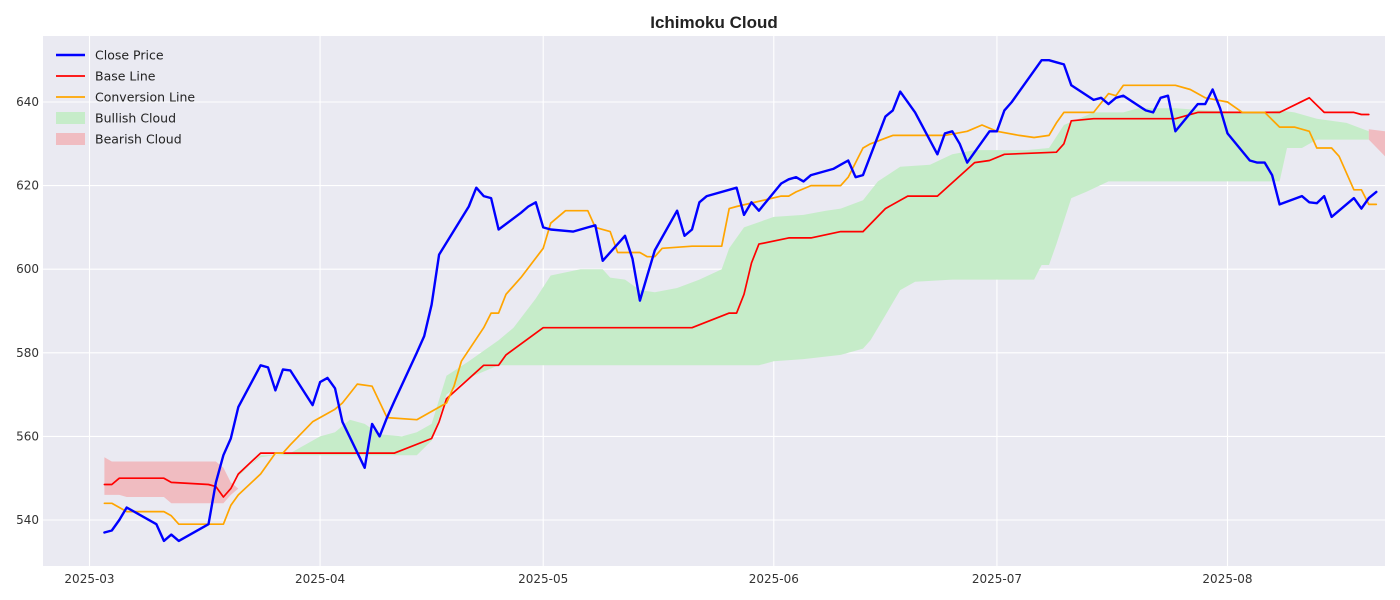 This screenshot has height=600, width=1400. What do you see at coordinates (138, 139) in the screenshot?
I see `legend-label: Bearish Cloud` at bounding box center [138, 139].